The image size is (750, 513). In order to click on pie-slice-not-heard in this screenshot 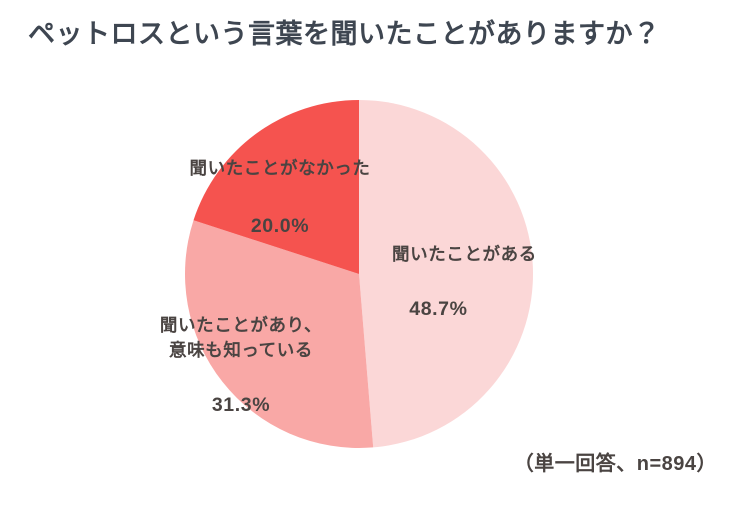, I will do `click(276, 187)`.